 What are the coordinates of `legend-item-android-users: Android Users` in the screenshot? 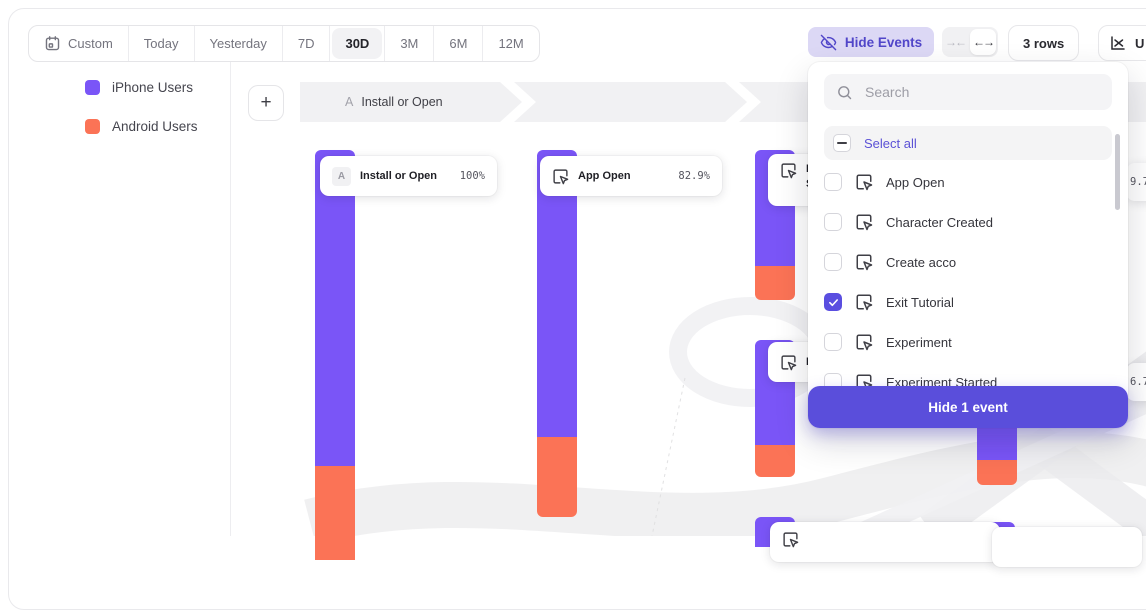 It's located at (157, 126).